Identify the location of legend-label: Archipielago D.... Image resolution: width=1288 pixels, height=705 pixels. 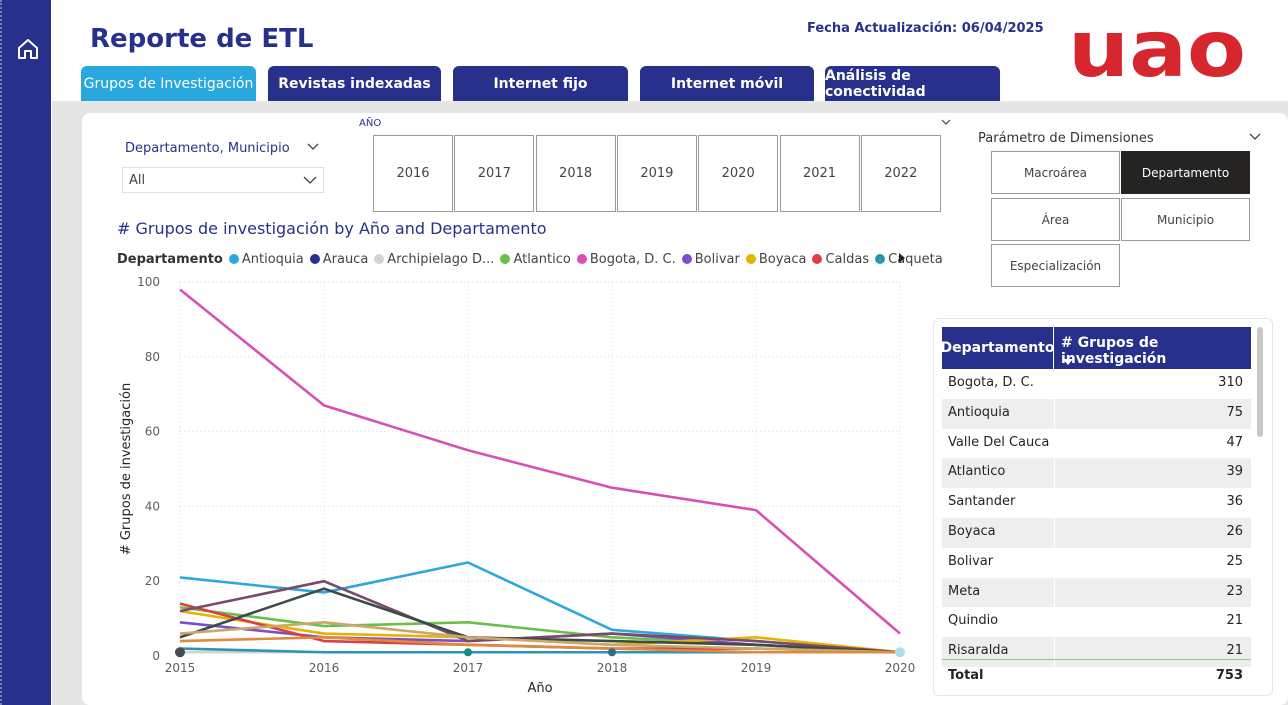
(441, 259).